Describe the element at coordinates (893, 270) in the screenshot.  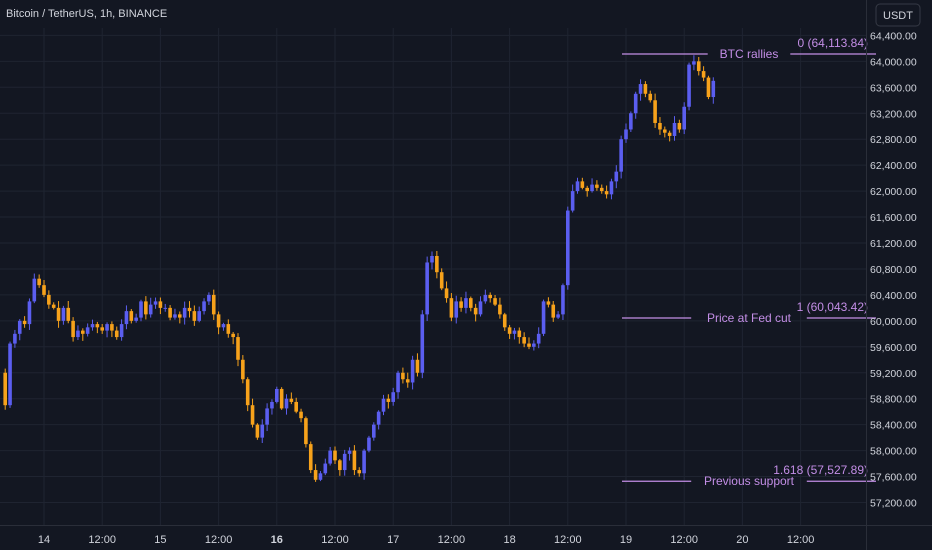
I see `y-tick-label: 60,800.00` at that location.